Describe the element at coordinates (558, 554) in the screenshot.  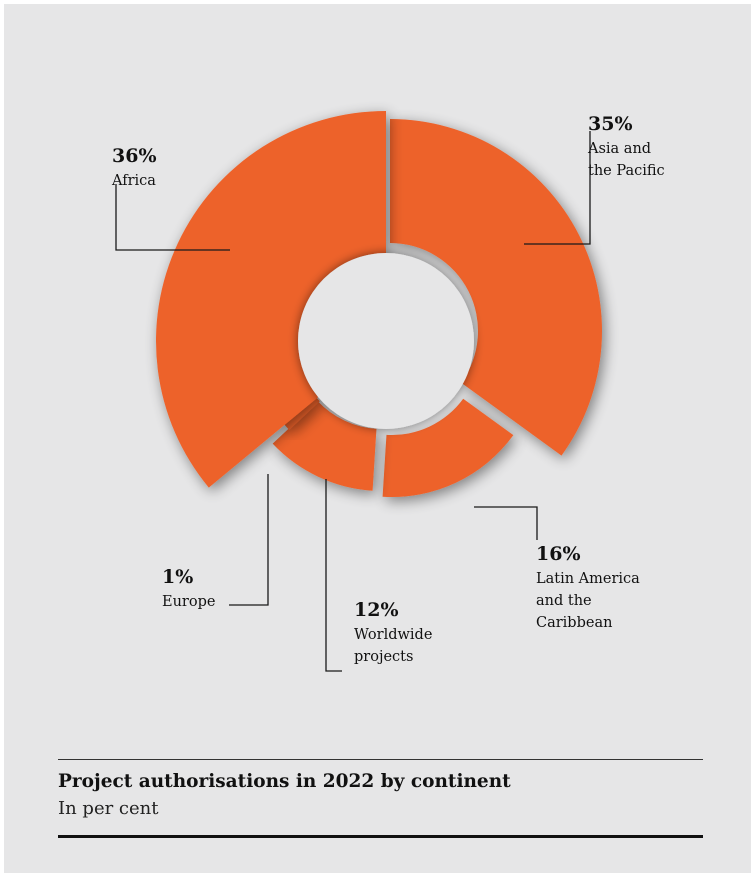
I see `value-label-latin-america-and-the-caribbean: 16%` at that location.